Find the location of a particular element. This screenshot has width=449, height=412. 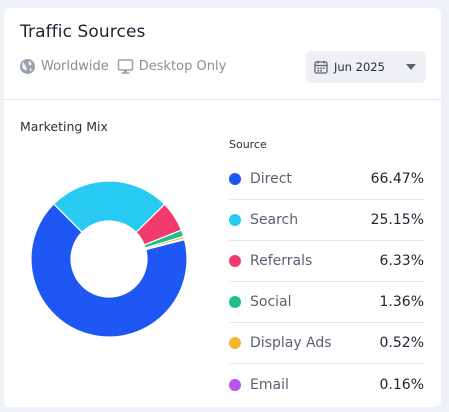

legend-header: Source is located at coordinates (248, 144).